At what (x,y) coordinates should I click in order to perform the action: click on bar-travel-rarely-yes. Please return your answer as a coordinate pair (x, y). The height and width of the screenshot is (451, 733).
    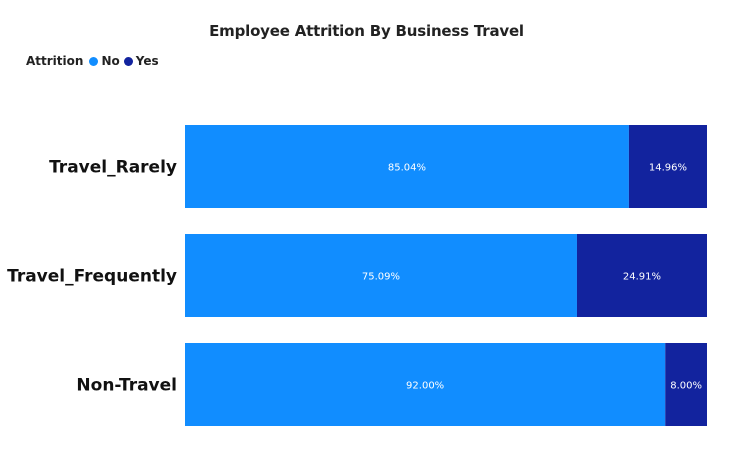
    Looking at the image, I should click on (667, 166).